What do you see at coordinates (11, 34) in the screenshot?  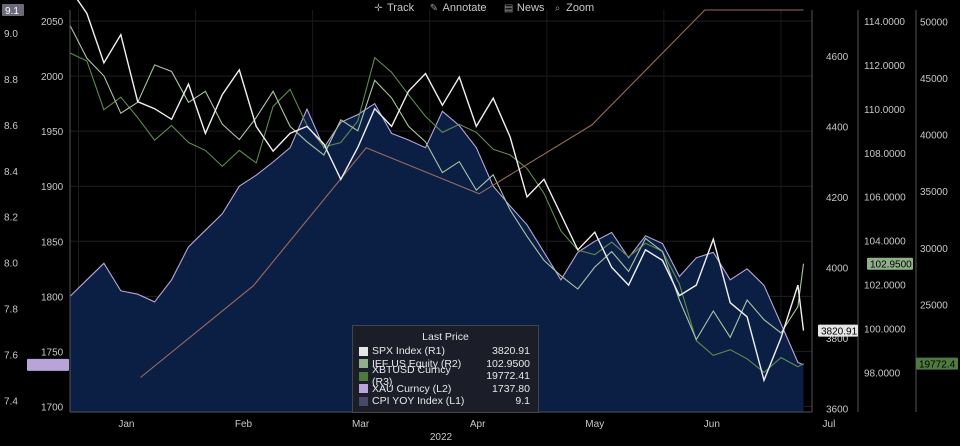 I see `l1-tick-label: 9.0` at bounding box center [11, 34].